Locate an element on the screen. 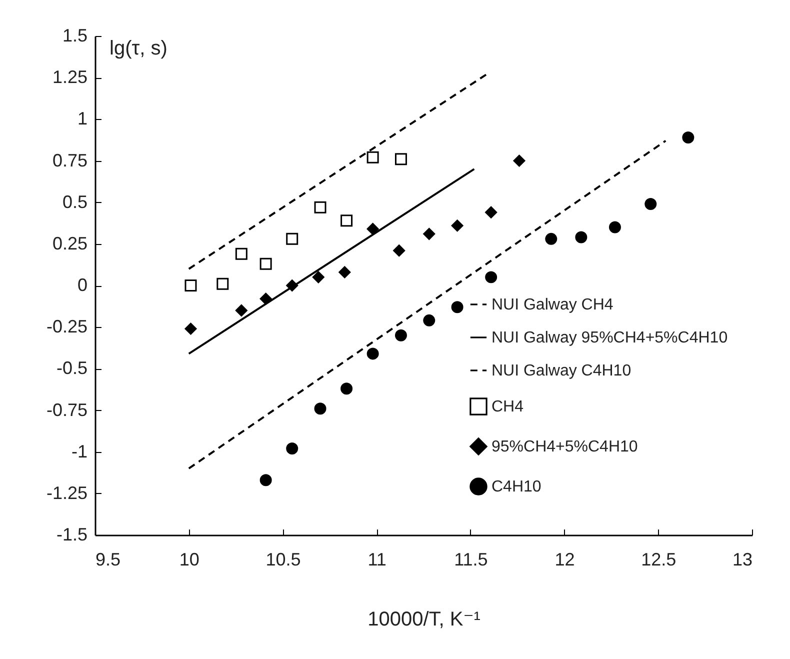 Image resolution: width=790 pixels, height=659 pixels. y-tick-label: -1 is located at coordinates (79, 451).